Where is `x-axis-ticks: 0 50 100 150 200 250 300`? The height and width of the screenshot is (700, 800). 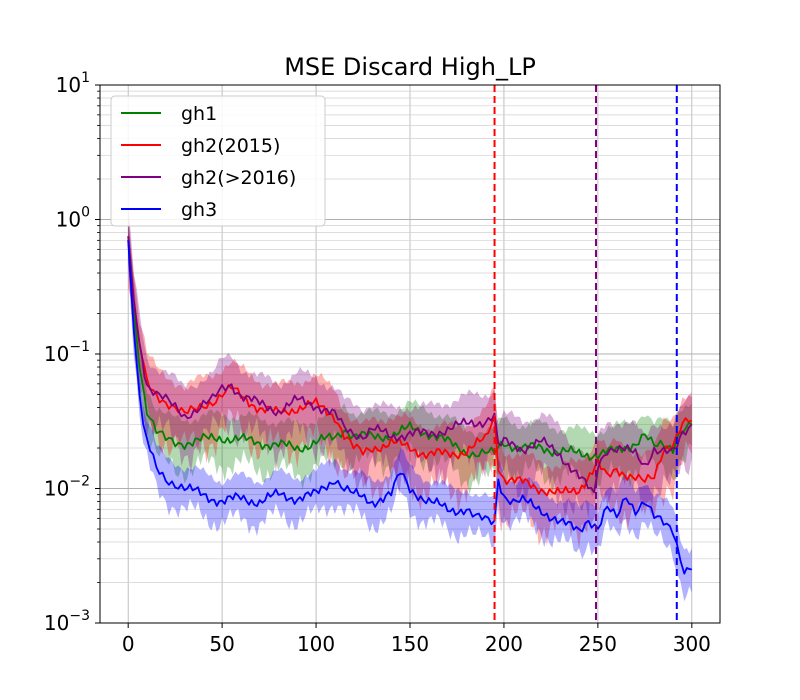
x-axis-ticks: 0 50 100 150 200 250 300 is located at coordinates (416, 639).